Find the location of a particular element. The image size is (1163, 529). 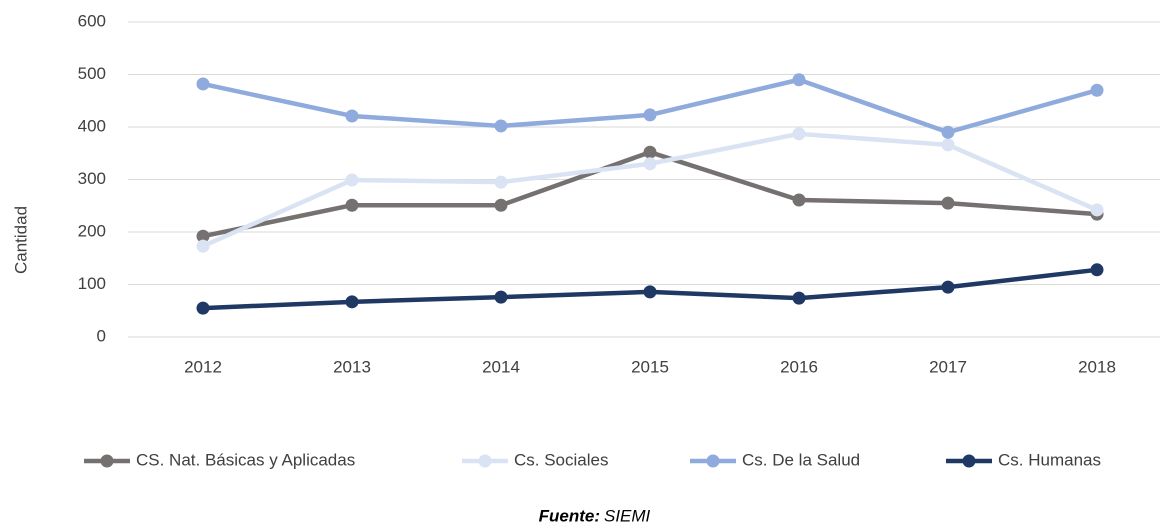

y-axis-label: Cantidad is located at coordinates (20, 240).